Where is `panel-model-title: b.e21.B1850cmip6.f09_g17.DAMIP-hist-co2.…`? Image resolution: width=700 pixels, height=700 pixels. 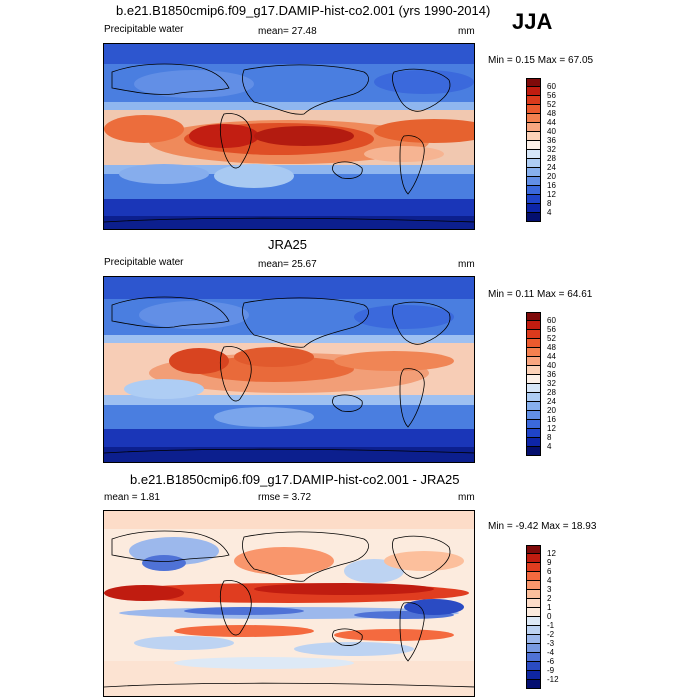 panel-model-title: b.e21.B1850cmip6.f09_g17.DAMIP-hist-co2.… is located at coordinates (303, 10).